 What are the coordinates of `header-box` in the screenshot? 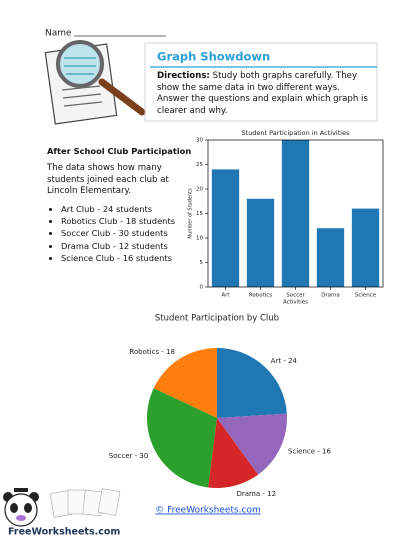 It's located at (261, 82).